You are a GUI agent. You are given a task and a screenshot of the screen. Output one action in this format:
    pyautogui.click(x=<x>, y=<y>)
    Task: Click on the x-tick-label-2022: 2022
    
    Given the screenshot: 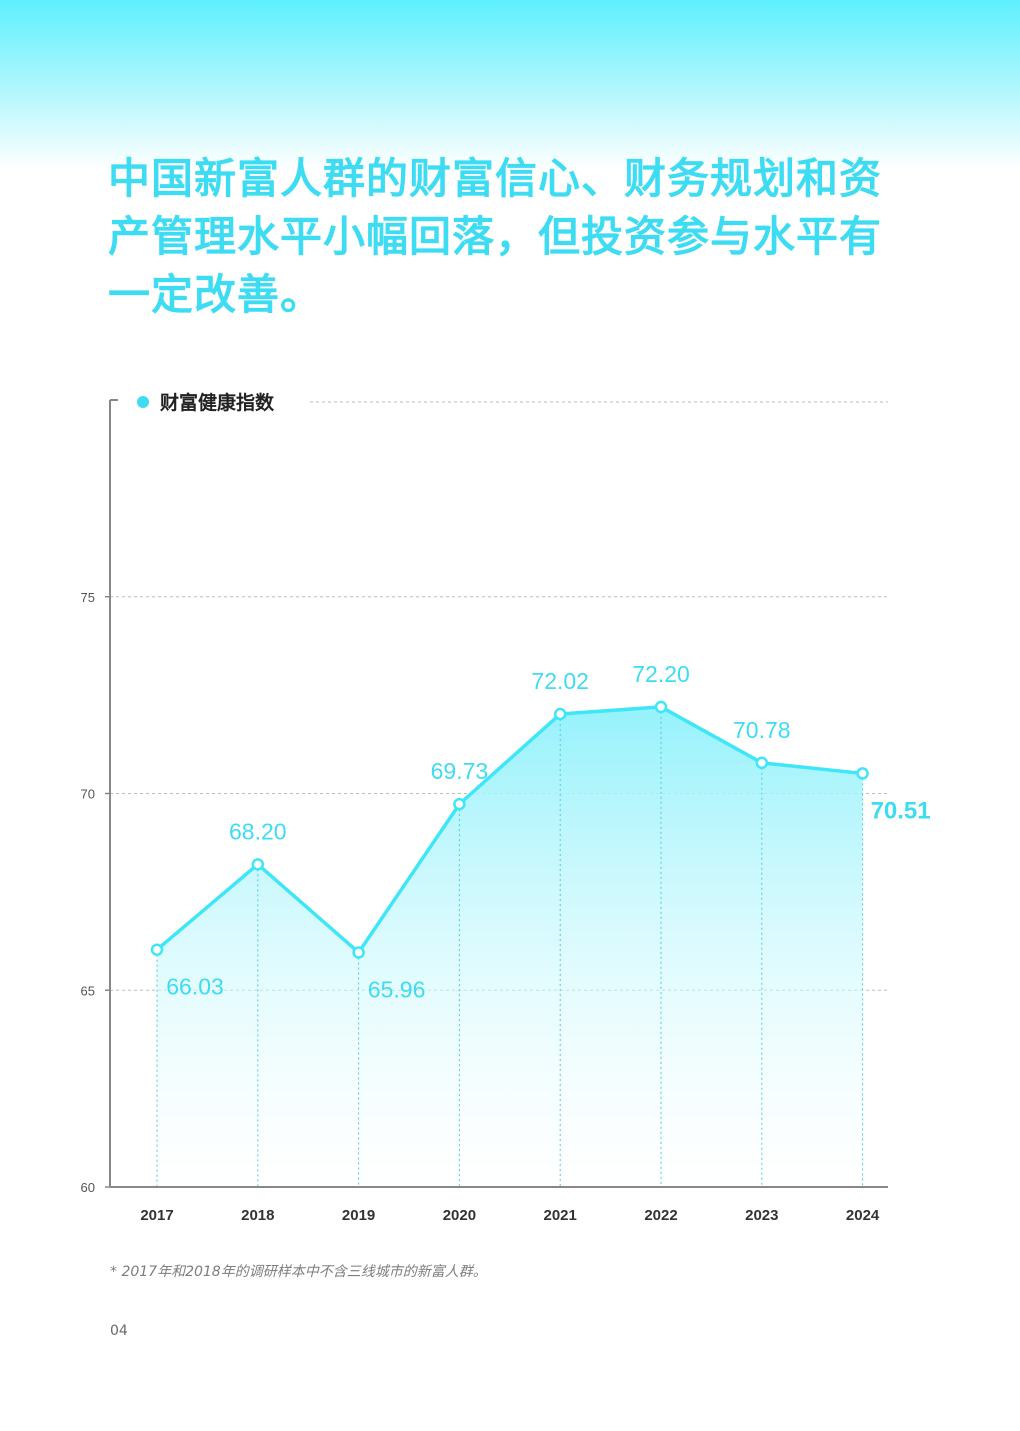 What is the action you would take?
    pyautogui.click(x=660, y=1215)
    